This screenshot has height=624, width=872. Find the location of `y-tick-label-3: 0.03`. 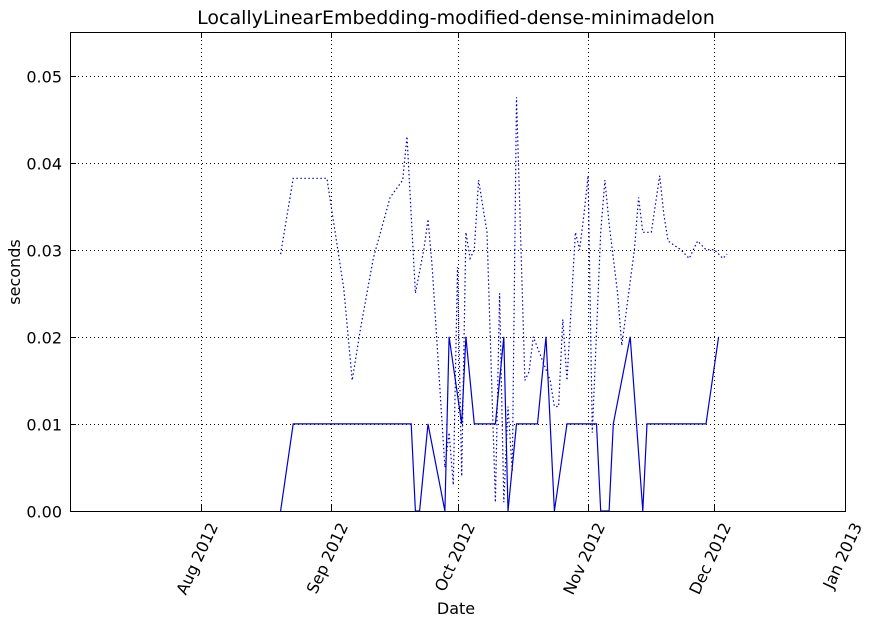

y-tick-label-3: 0.03 is located at coordinates (44, 251).